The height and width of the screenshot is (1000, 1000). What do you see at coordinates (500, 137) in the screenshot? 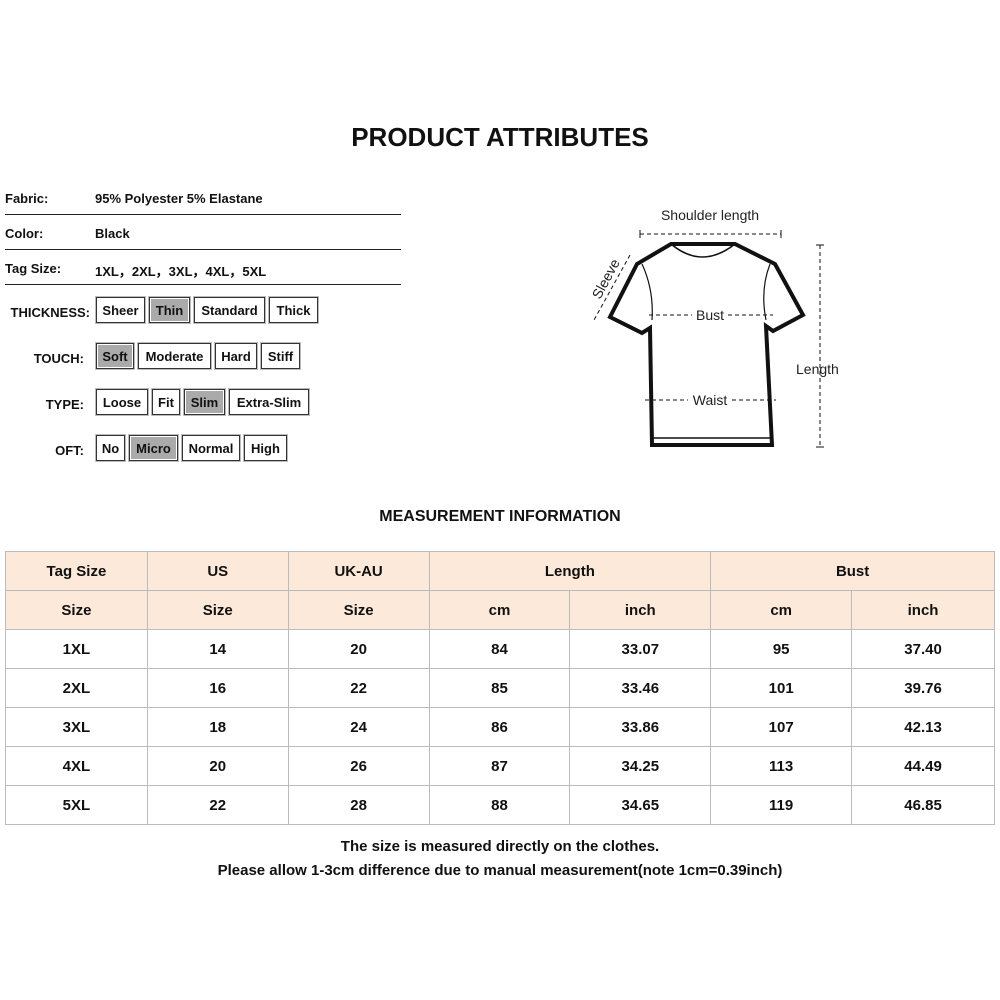
I see `page-title: PRODUCT ATTRIBUTES` at bounding box center [500, 137].